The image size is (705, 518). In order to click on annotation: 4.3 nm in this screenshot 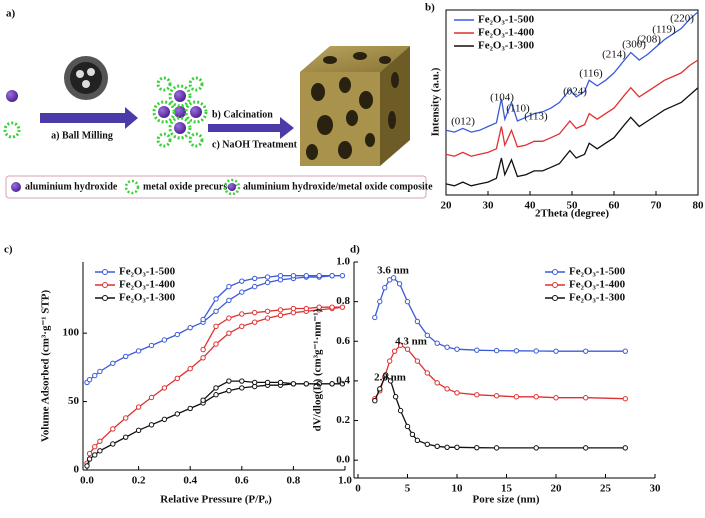, I will do `click(411, 342)`.